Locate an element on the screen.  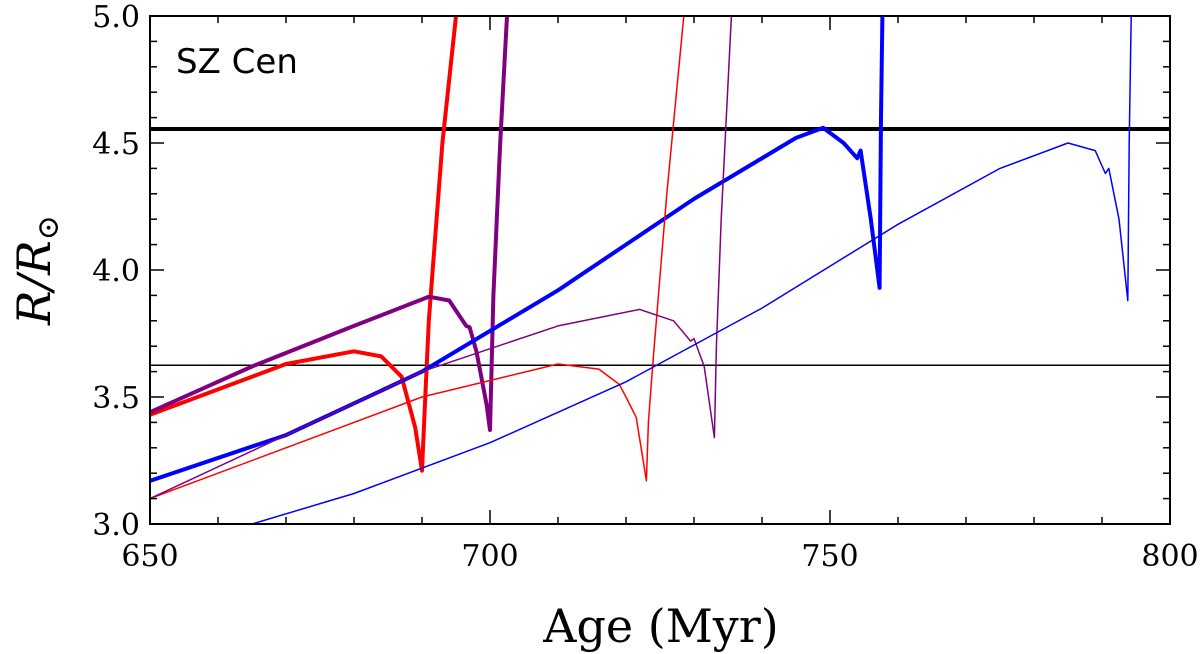
y-tick-label: 3.0 is located at coordinates (116, 525).